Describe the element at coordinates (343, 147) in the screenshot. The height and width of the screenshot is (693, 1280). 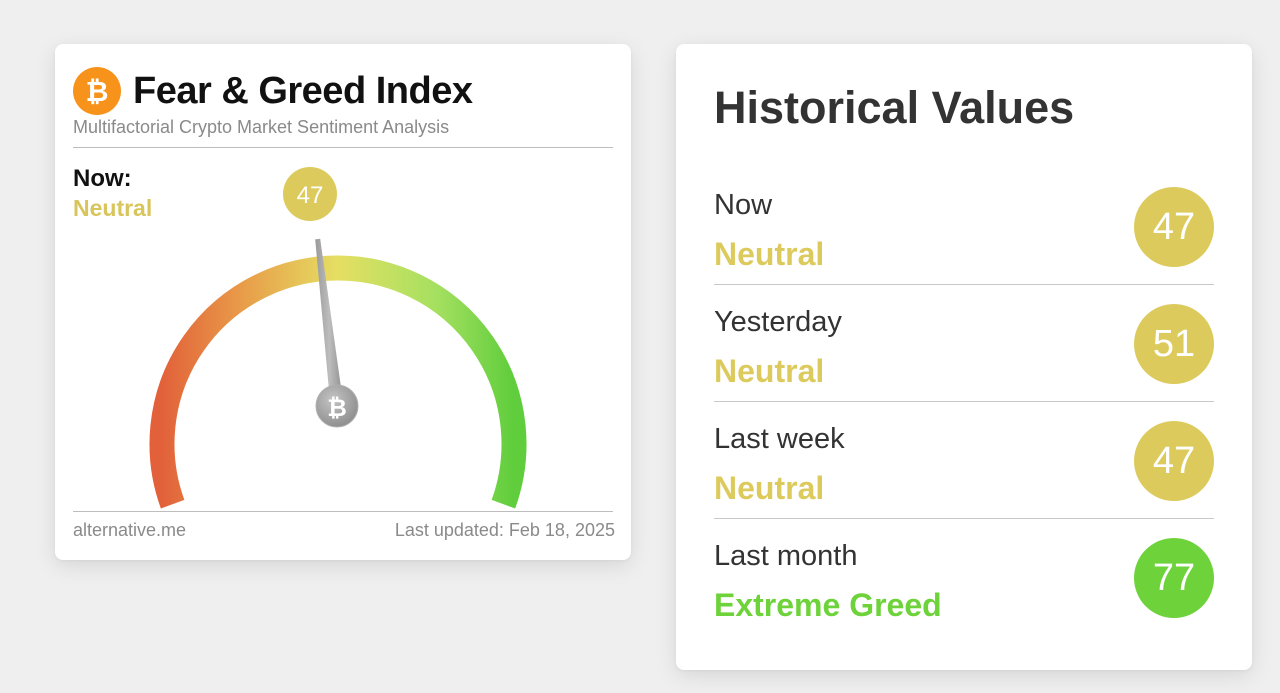
I see `header-divider` at that location.